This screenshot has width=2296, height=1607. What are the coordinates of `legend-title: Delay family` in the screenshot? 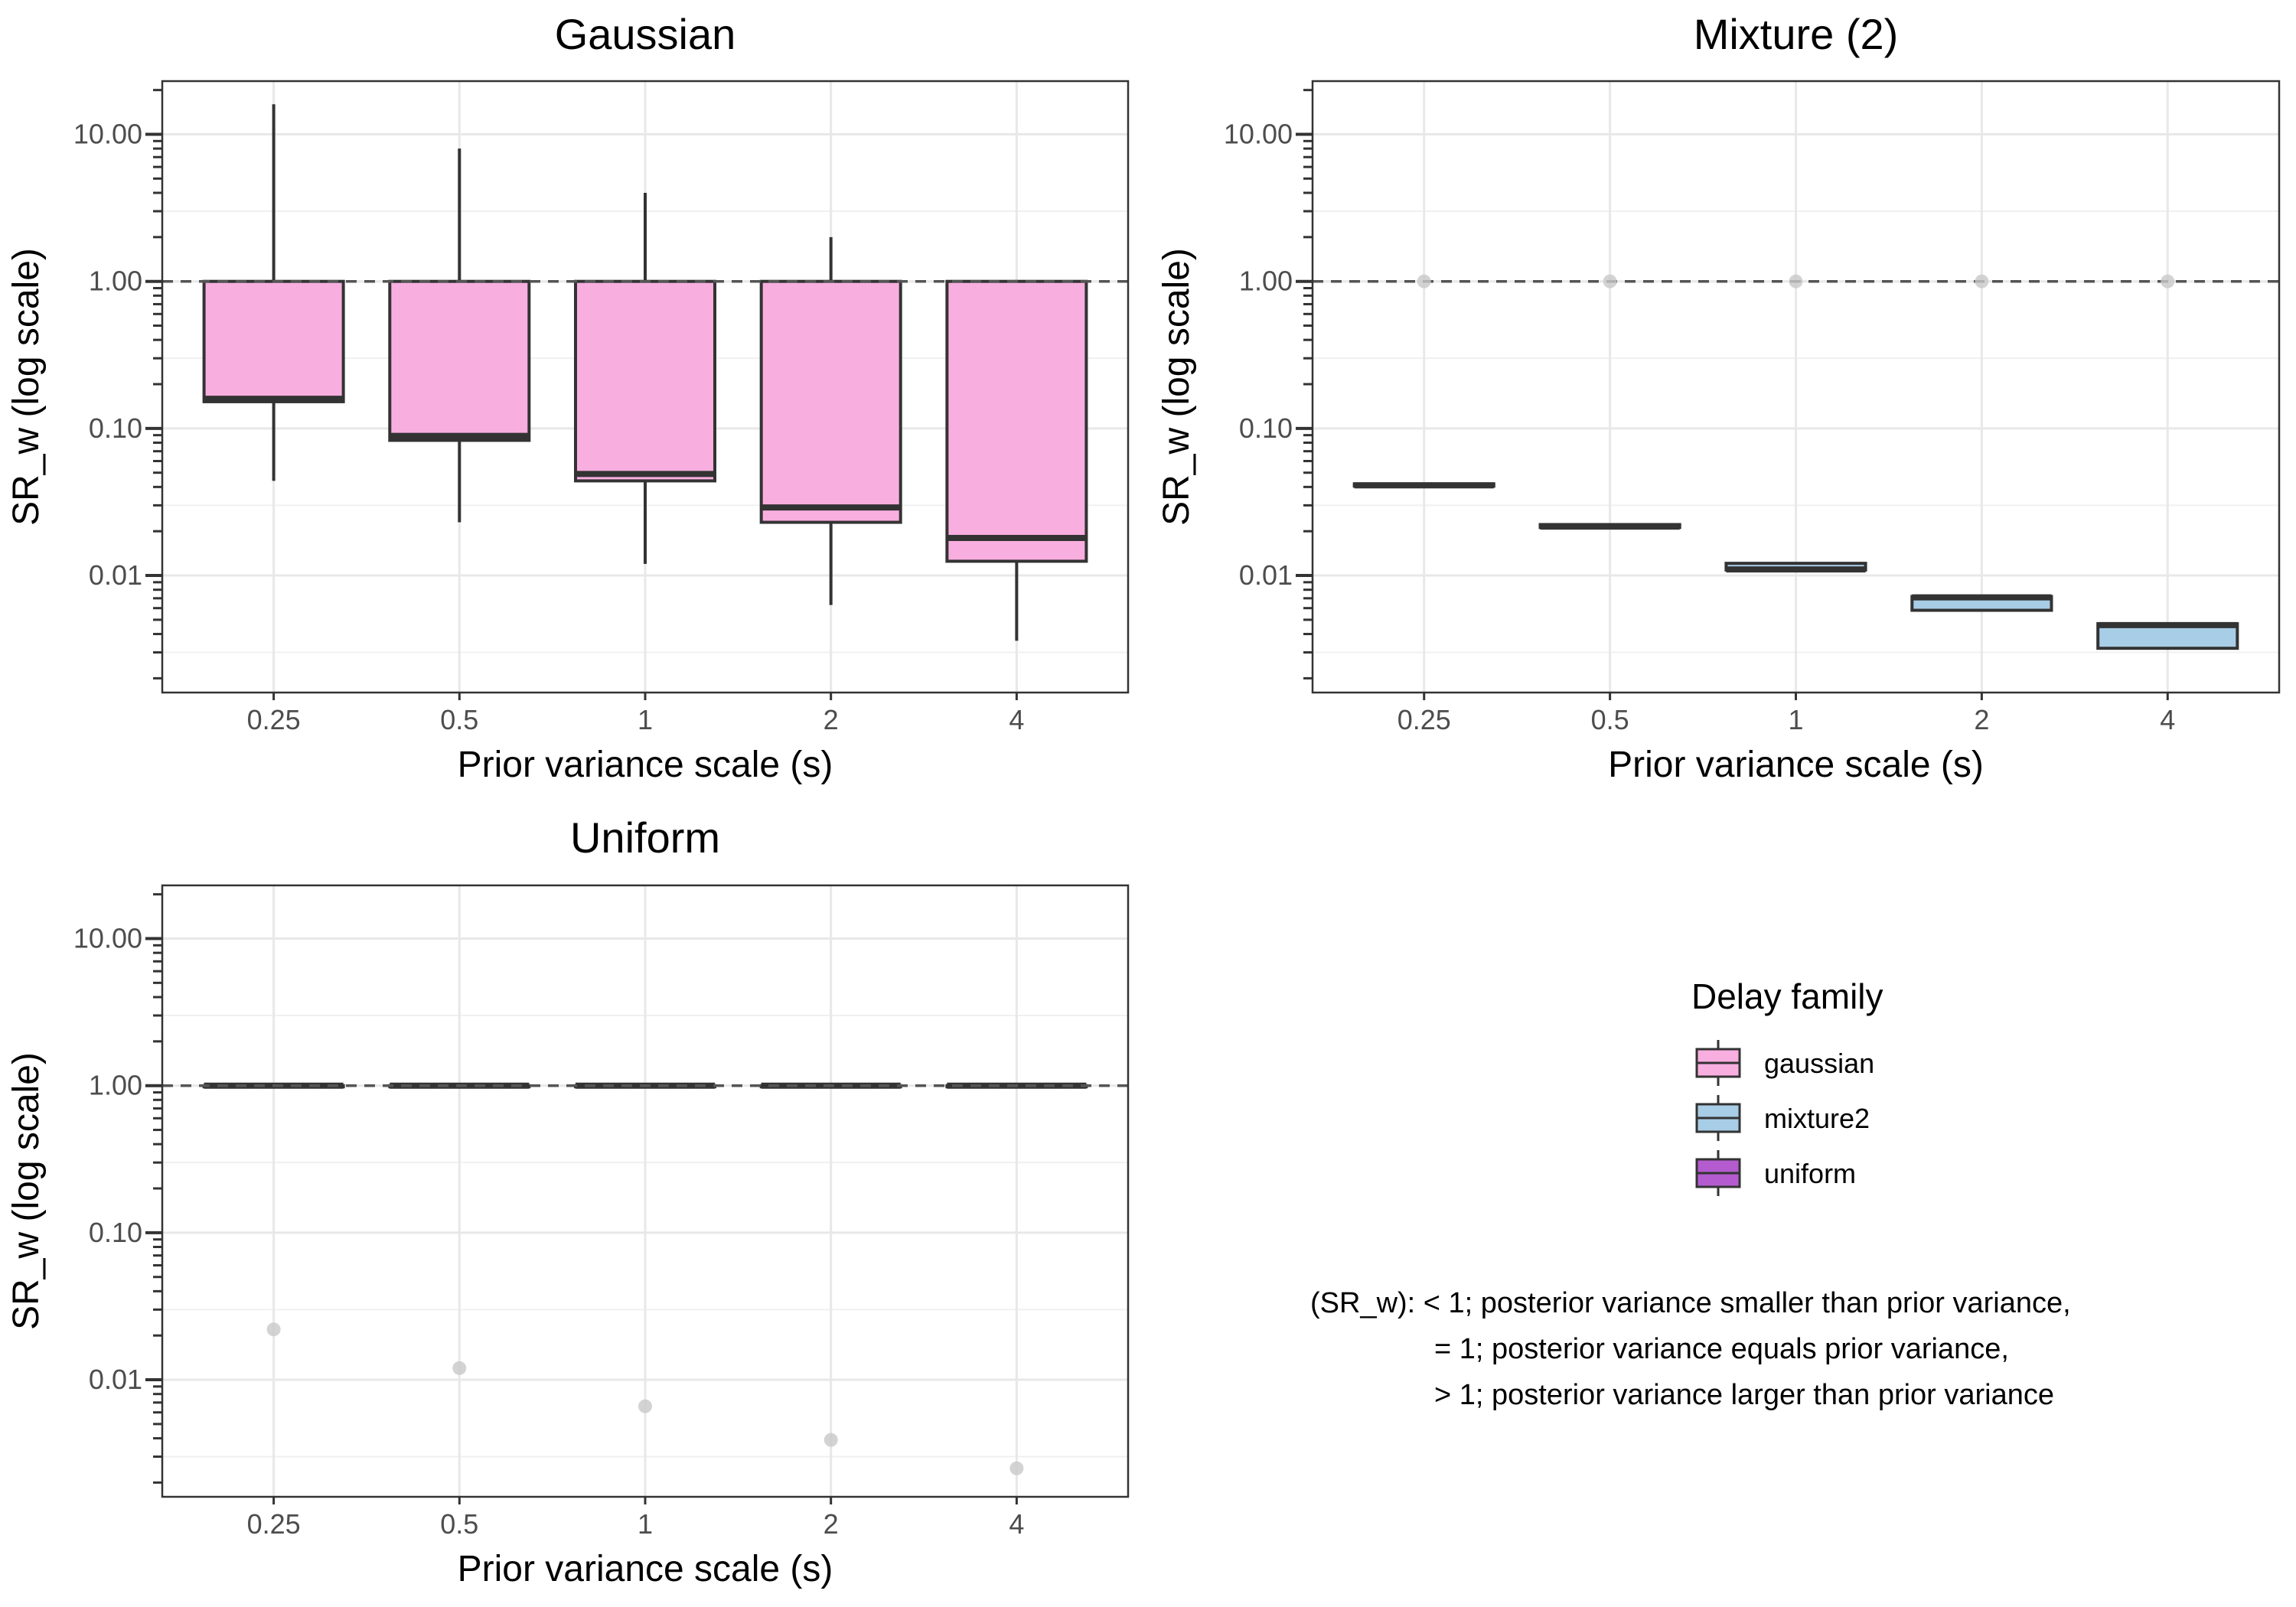 It's located at (1787, 996).